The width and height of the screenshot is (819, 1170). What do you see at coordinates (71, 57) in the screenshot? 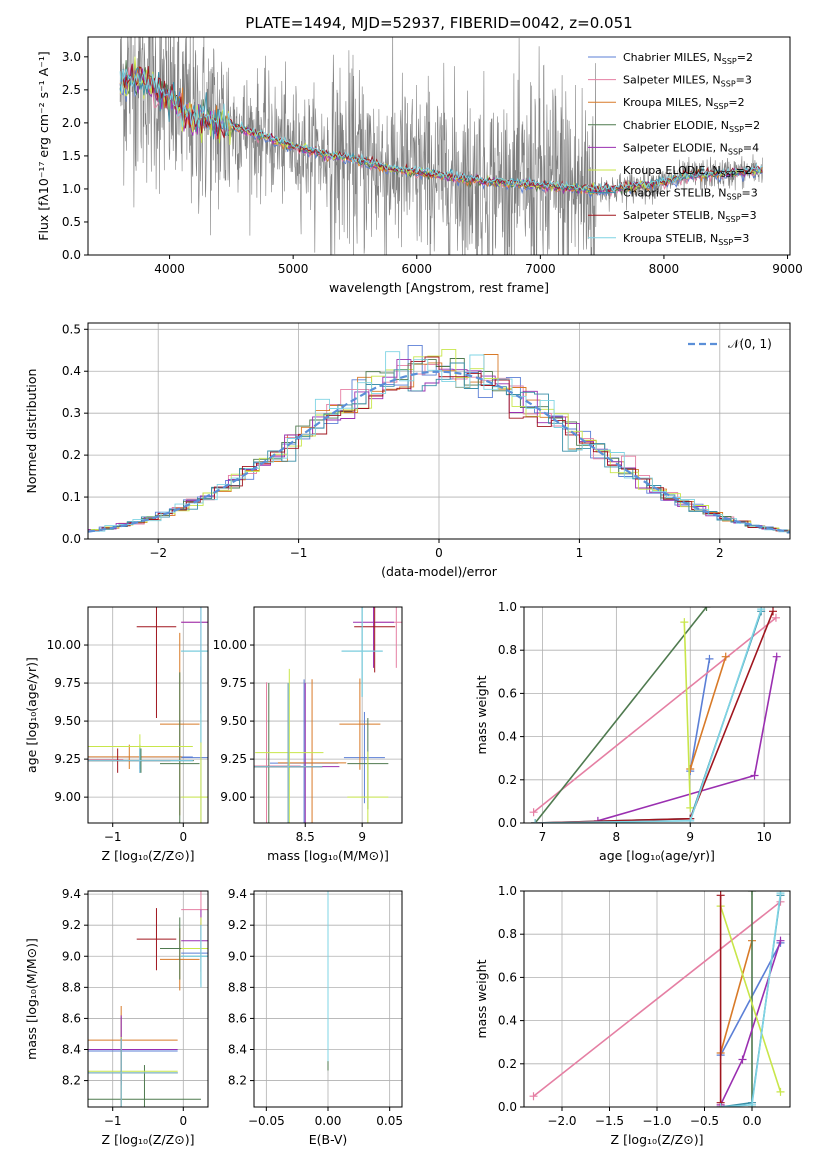
I see `spectrum-ytick-label: 3.0` at bounding box center [71, 57].